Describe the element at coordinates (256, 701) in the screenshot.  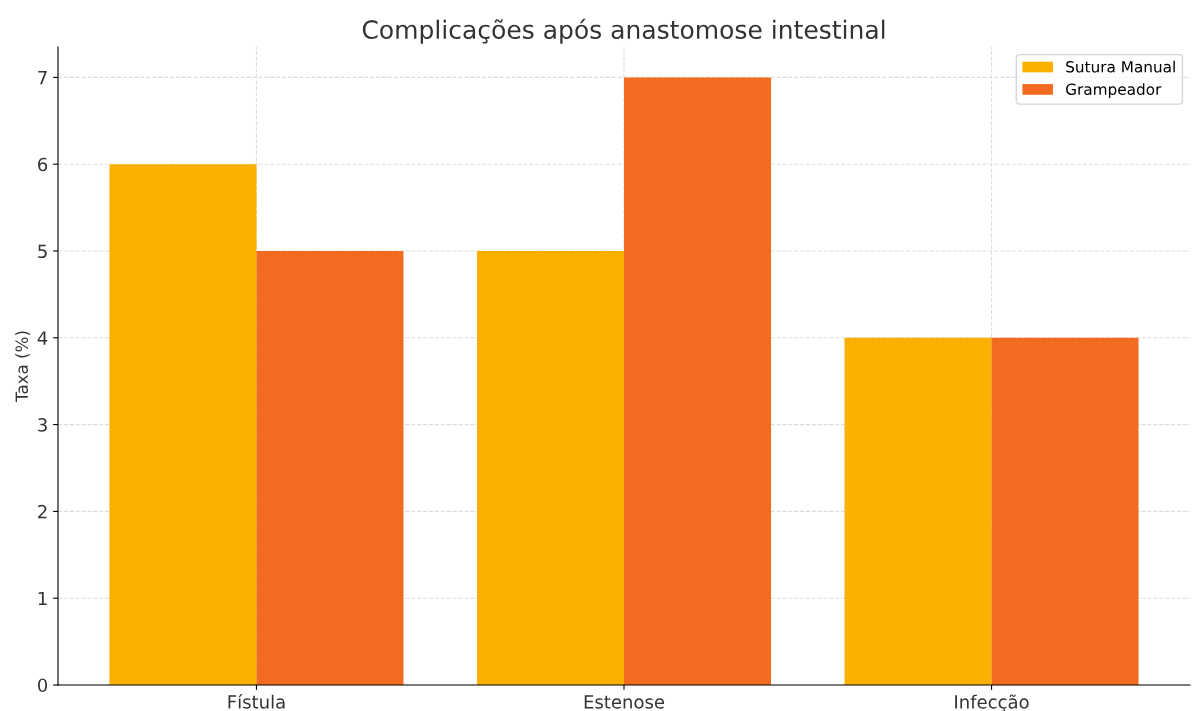
I see `x-tick-label: Fístula` at that location.